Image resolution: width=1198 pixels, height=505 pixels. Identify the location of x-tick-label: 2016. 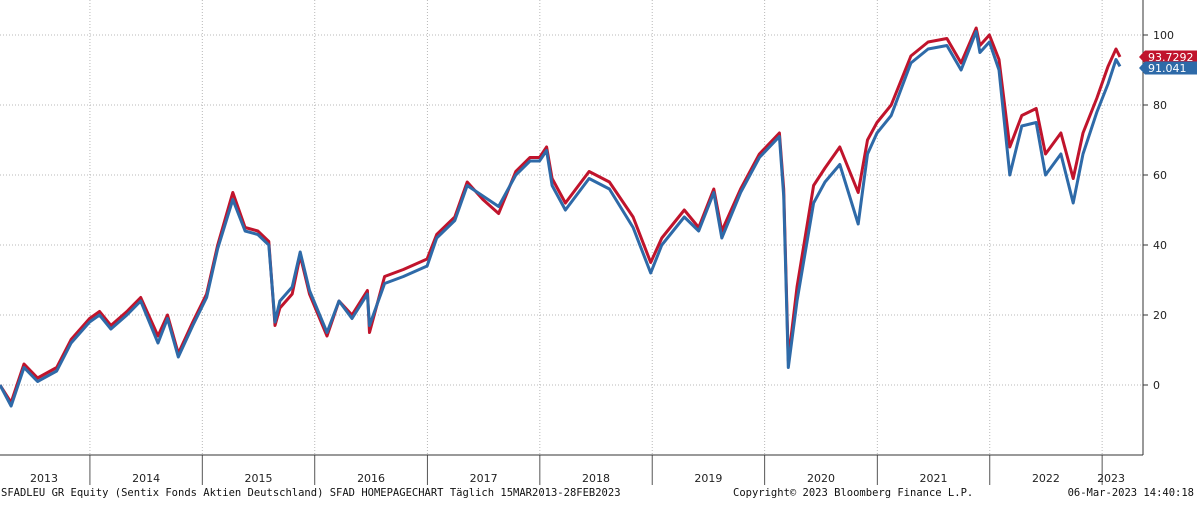
(371, 478).